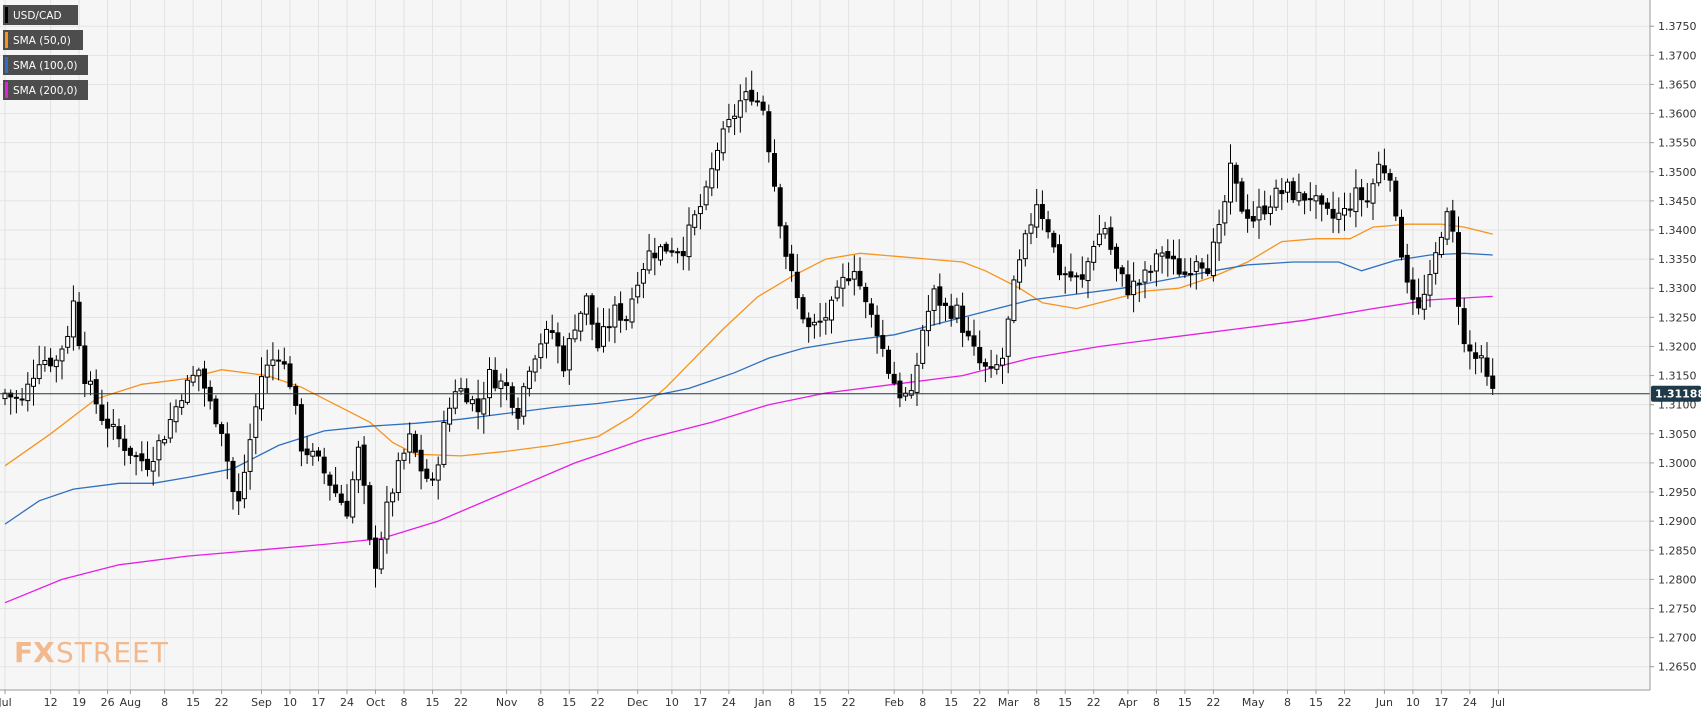 The image size is (1707, 712). I want to click on legend-item-sma-200: SMA (200,0), so click(45, 90).